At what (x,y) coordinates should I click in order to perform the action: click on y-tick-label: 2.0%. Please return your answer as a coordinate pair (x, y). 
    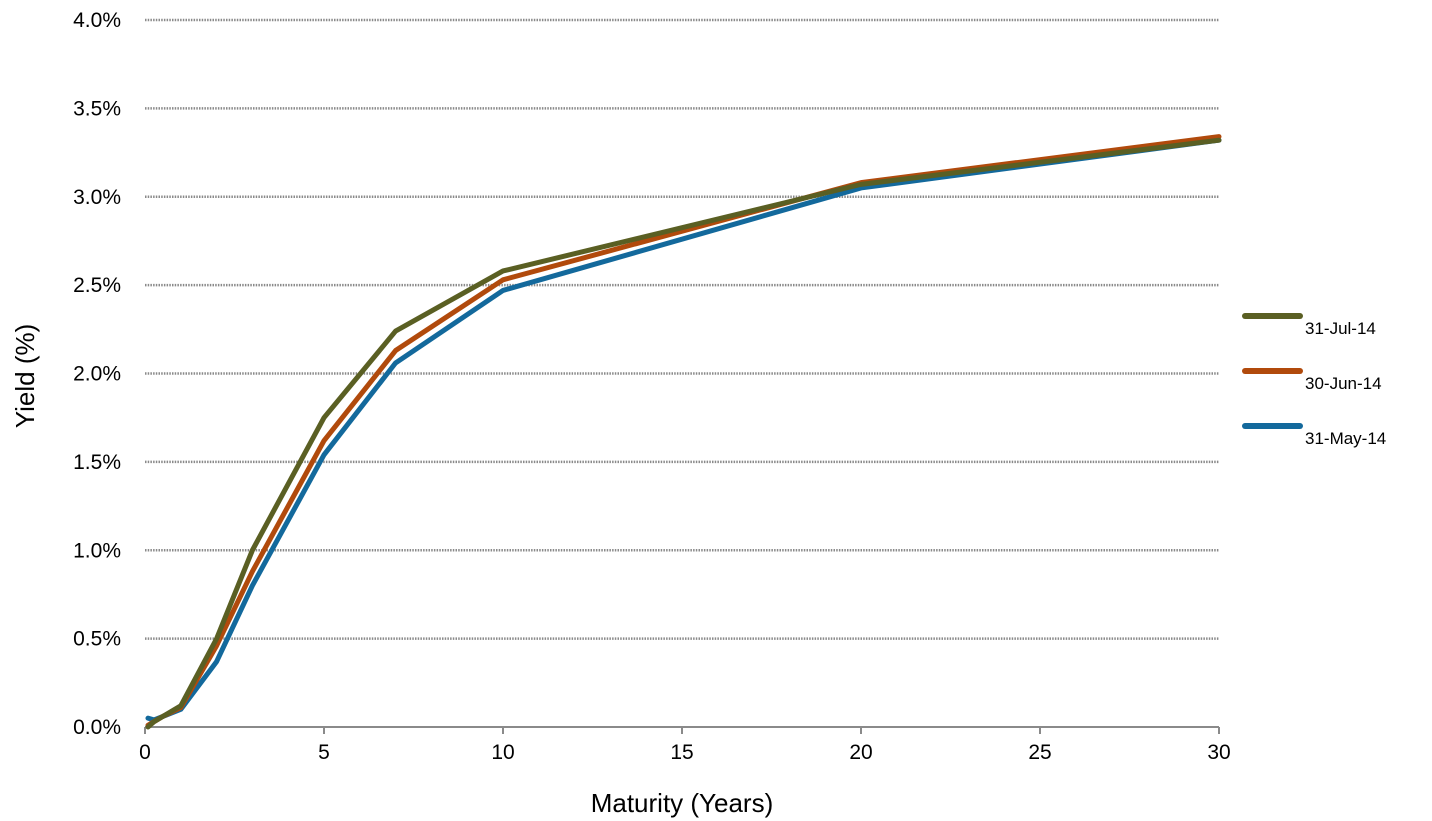
    Looking at the image, I should click on (97, 374).